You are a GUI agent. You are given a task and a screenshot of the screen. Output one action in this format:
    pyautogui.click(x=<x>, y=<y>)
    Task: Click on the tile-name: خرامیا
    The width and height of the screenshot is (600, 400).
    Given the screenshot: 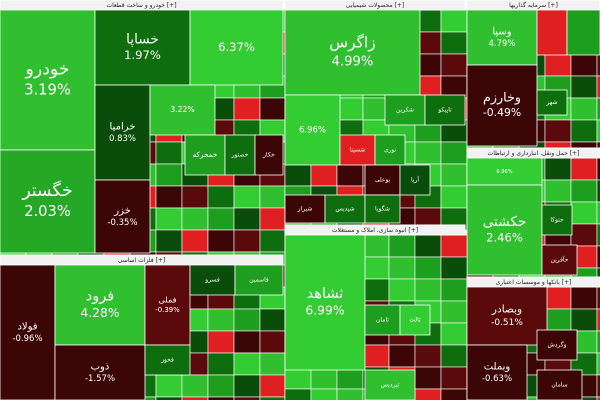 What is the action you would take?
    pyautogui.click(x=123, y=127)
    